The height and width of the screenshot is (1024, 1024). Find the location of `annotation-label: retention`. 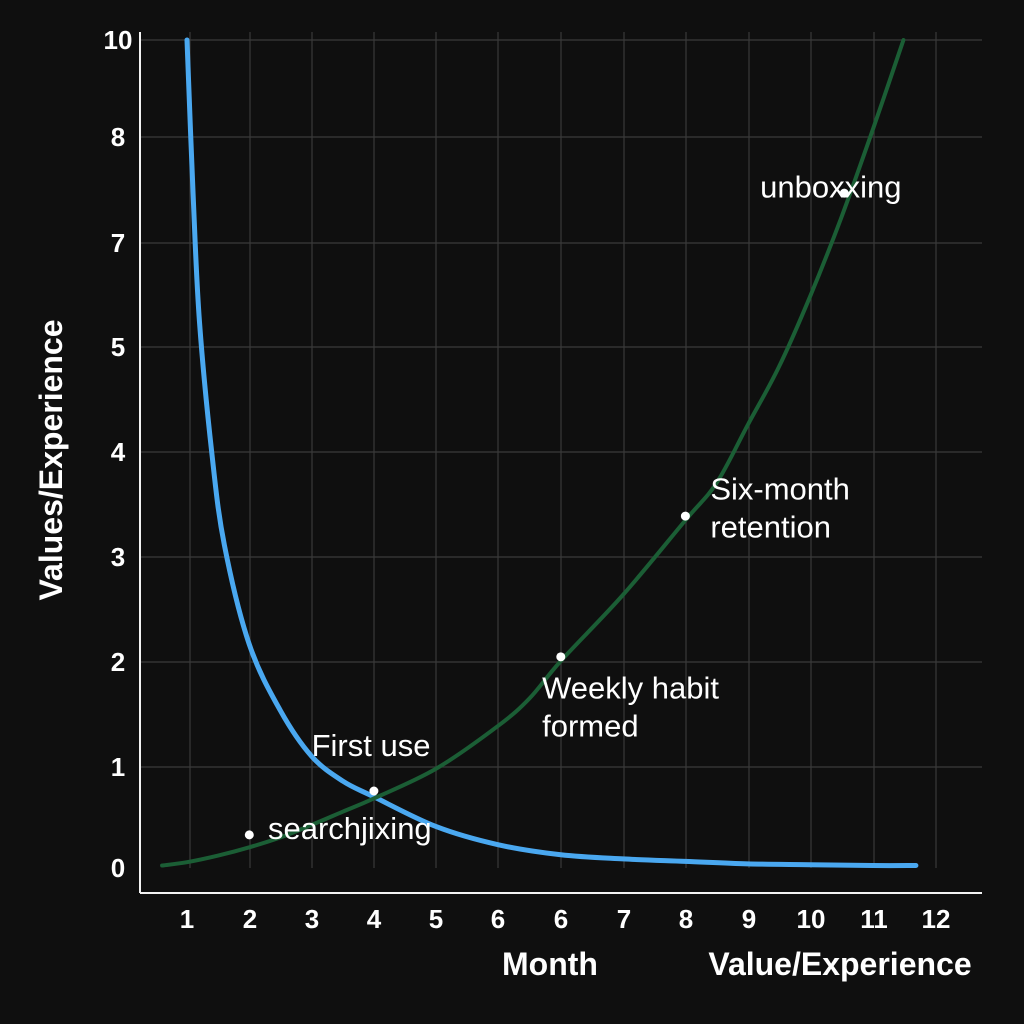

annotation-label: retention is located at coordinates (770, 527).